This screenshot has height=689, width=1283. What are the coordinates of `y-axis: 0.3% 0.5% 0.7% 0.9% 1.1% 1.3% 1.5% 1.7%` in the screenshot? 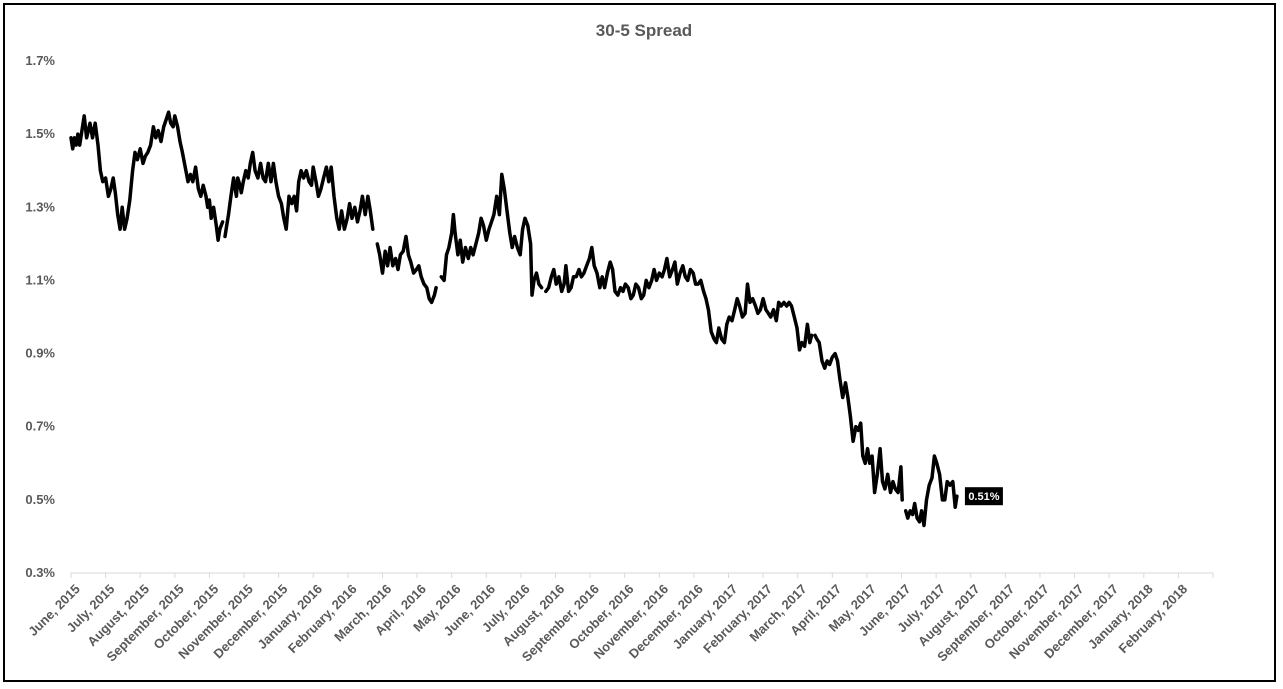 It's located at (40, 316).